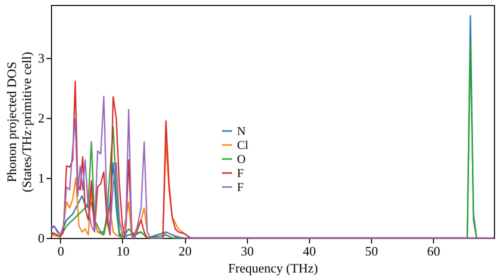  I want to click on x-tick-label: 0, so click(61, 251).